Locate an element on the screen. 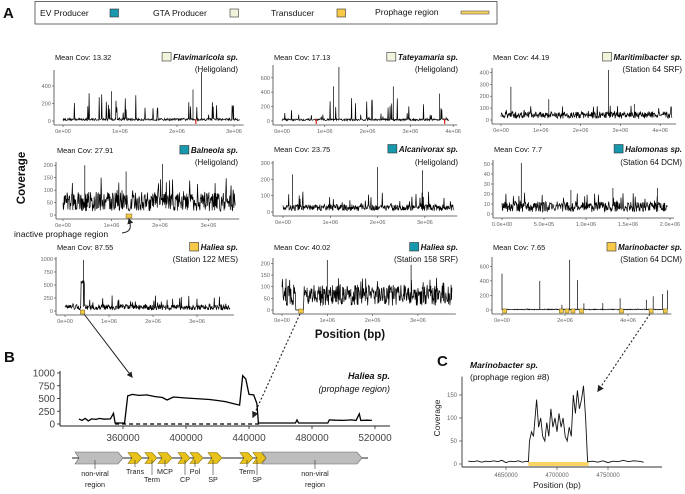 The image size is (685, 494). x-tick-label: 5.0e+05 is located at coordinates (544, 225).